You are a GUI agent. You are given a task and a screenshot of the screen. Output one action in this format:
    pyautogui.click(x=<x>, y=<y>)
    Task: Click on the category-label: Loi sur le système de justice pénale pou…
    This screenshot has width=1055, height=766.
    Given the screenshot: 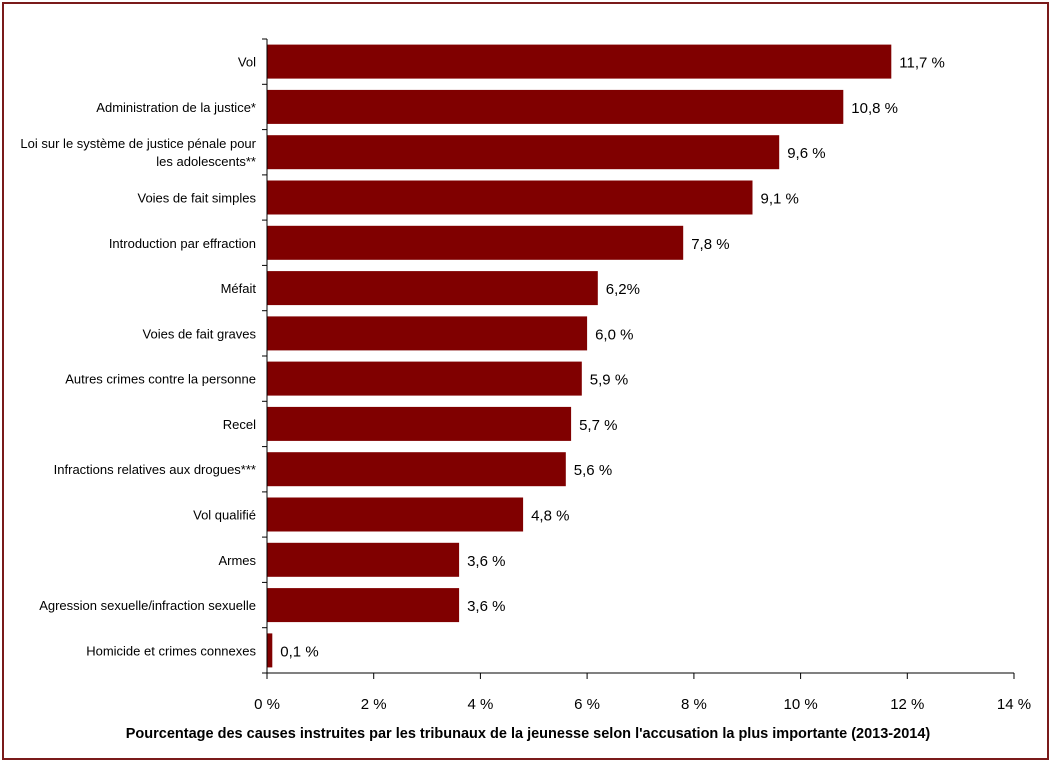 What is the action you would take?
    pyautogui.click(x=138, y=143)
    